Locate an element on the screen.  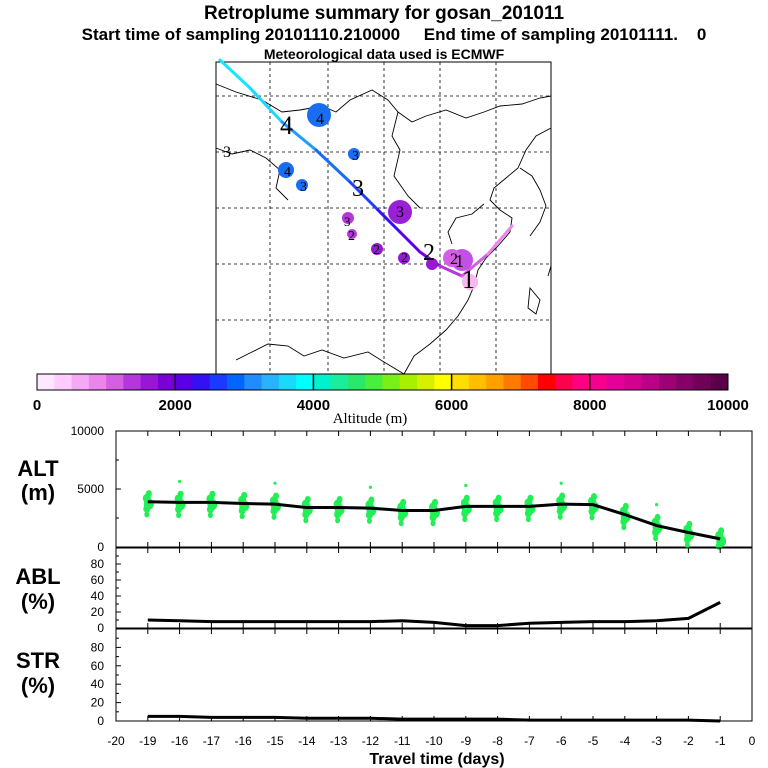
y-tick-label: 0 is located at coordinates (100, 547).